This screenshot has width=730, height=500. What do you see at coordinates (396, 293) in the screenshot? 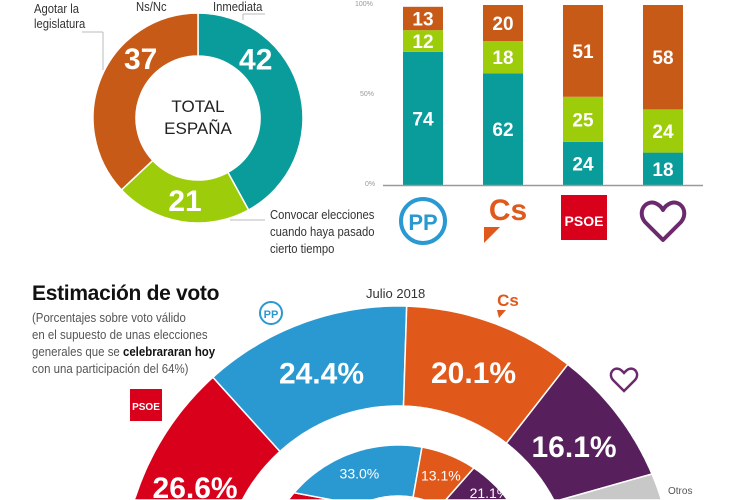
I see `date-label: Julio 2018` at bounding box center [396, 293].